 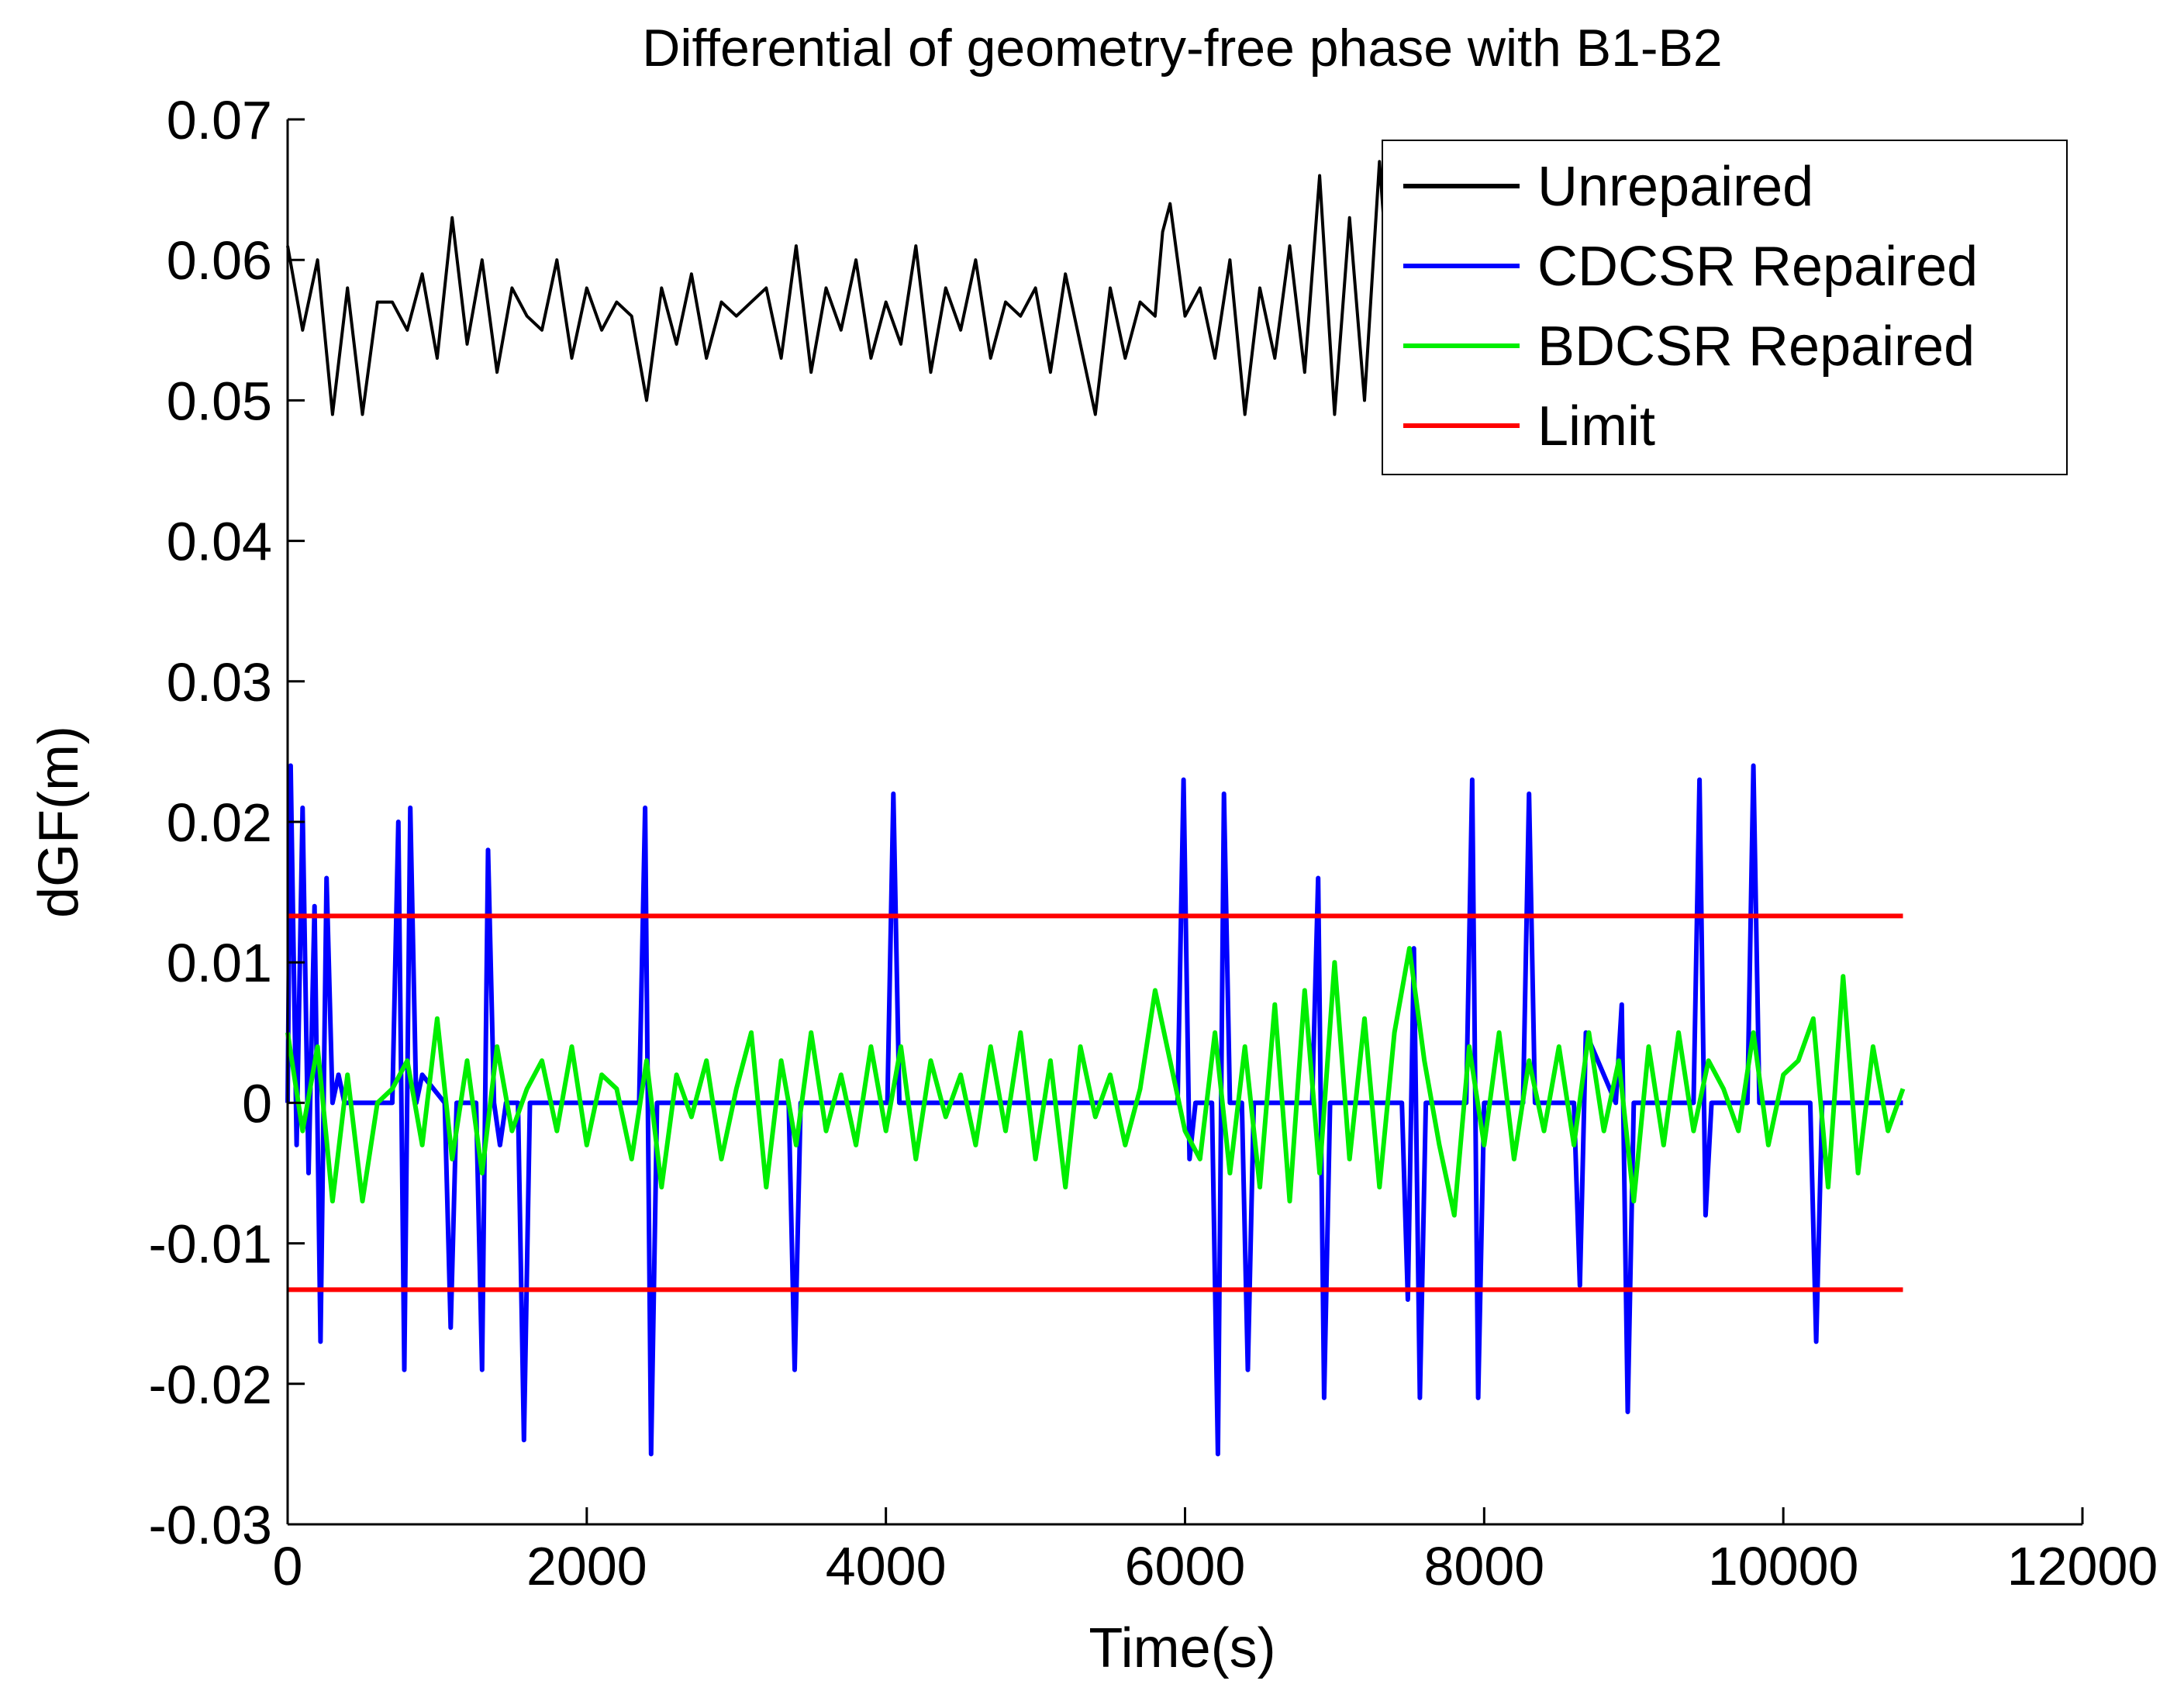 I want to click on x-axis-label: Time(s), so click(x=1182, y=1648).